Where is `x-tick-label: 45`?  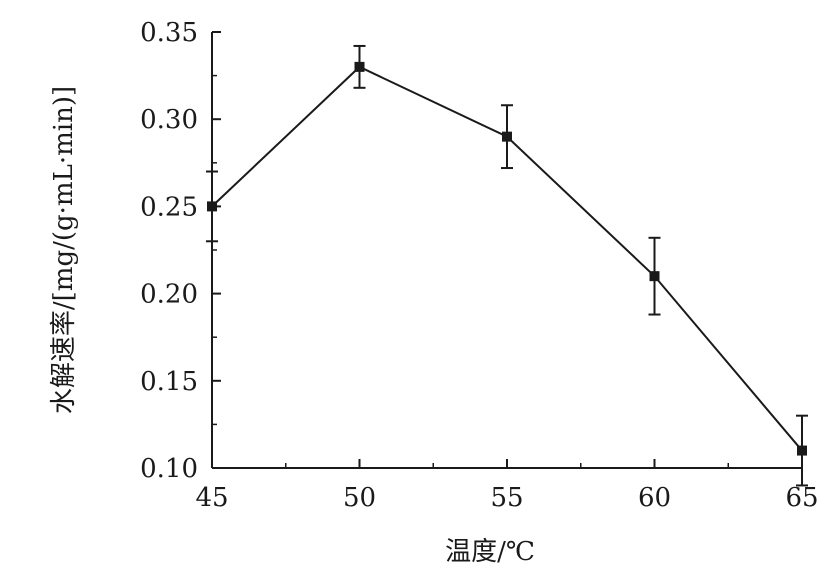
x-tick-label: 45 is located at coordinates (211, 498).